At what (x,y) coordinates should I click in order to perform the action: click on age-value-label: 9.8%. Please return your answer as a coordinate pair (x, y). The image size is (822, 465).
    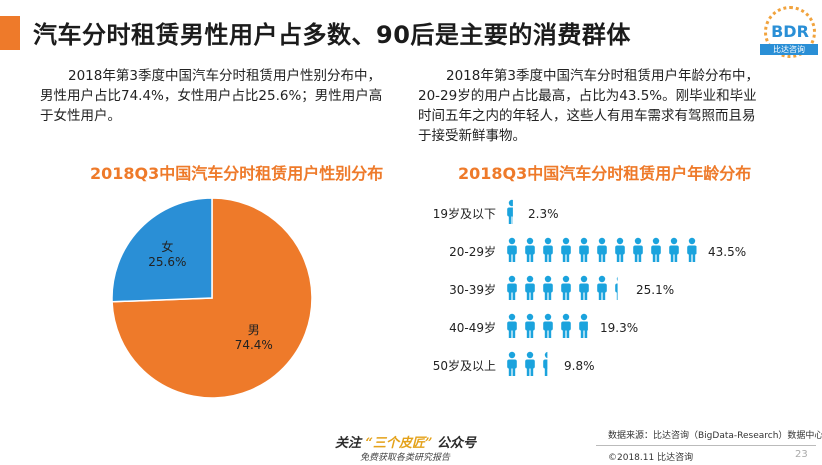
    Looking at the image, I should click on (579, 366).